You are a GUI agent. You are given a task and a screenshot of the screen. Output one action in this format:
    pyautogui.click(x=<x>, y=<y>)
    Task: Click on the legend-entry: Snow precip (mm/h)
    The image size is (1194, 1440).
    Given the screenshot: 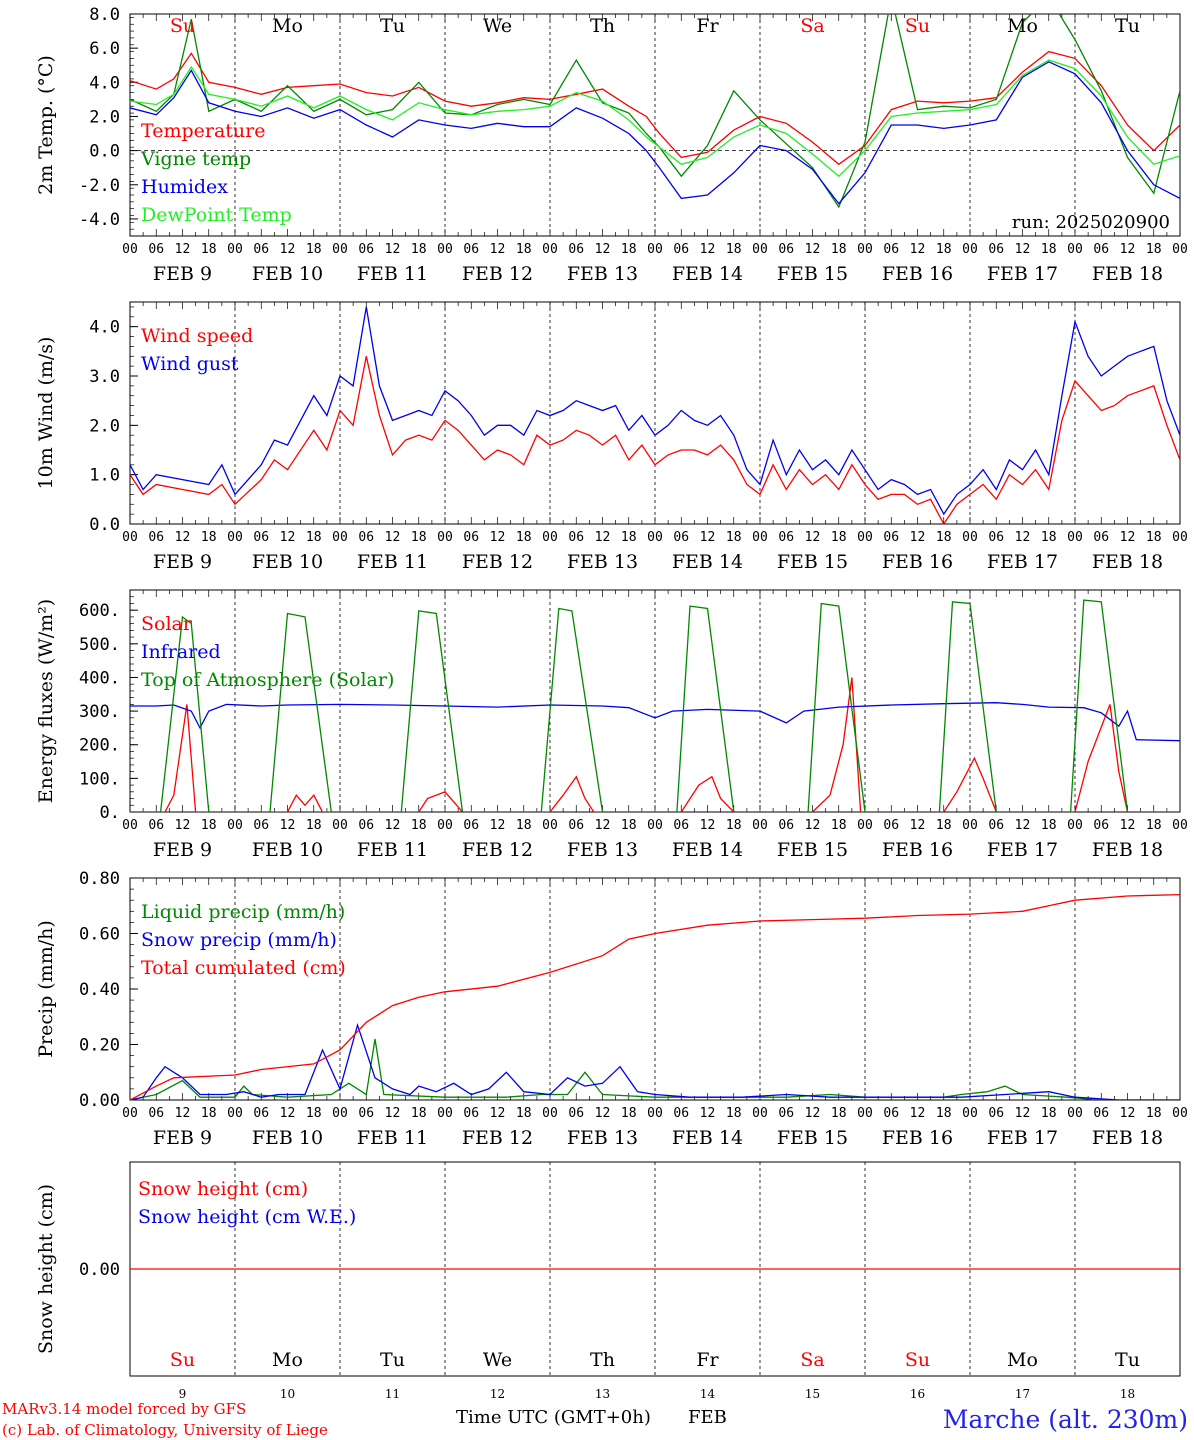 What is the action you would take?
    pyautogui.click(x=239, y=940)
    